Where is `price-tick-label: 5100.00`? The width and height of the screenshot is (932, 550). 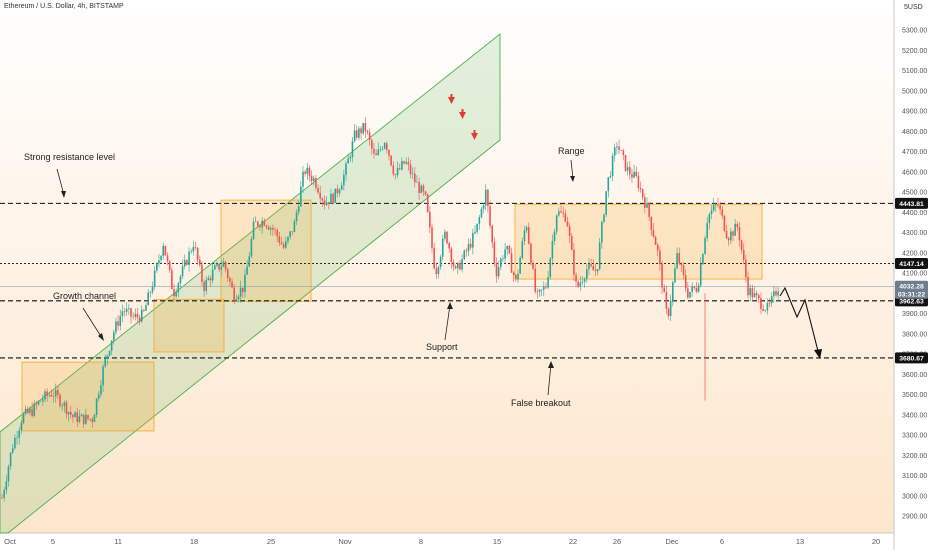
price-tick-label: 5100.00 is located at coordinates (914, 71).